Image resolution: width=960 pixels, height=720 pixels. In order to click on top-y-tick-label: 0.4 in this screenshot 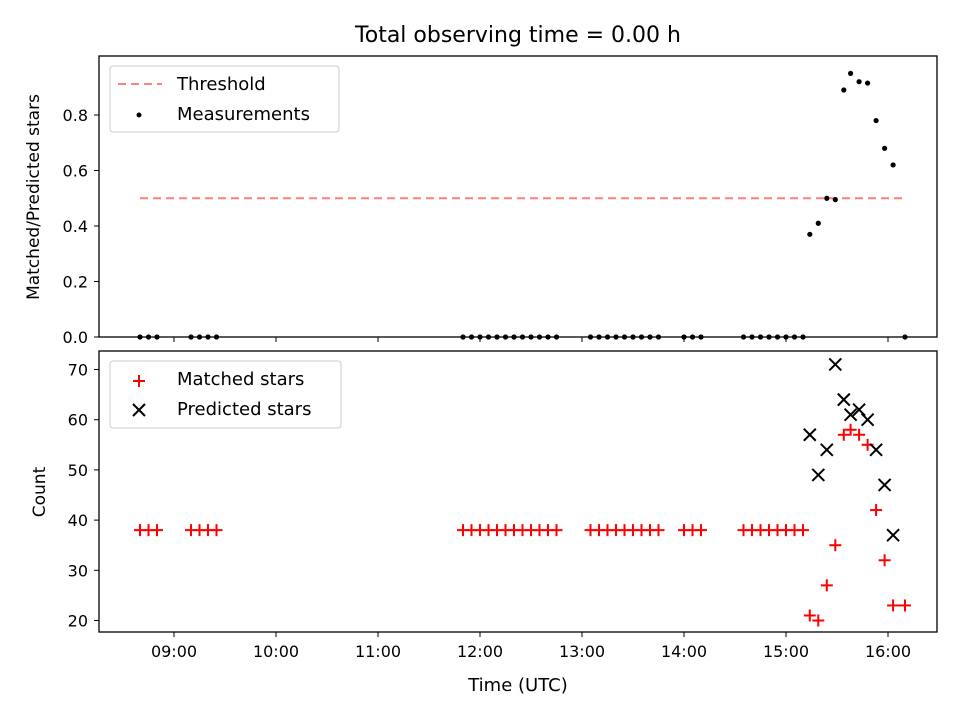, I will do `click(75, 226)`.